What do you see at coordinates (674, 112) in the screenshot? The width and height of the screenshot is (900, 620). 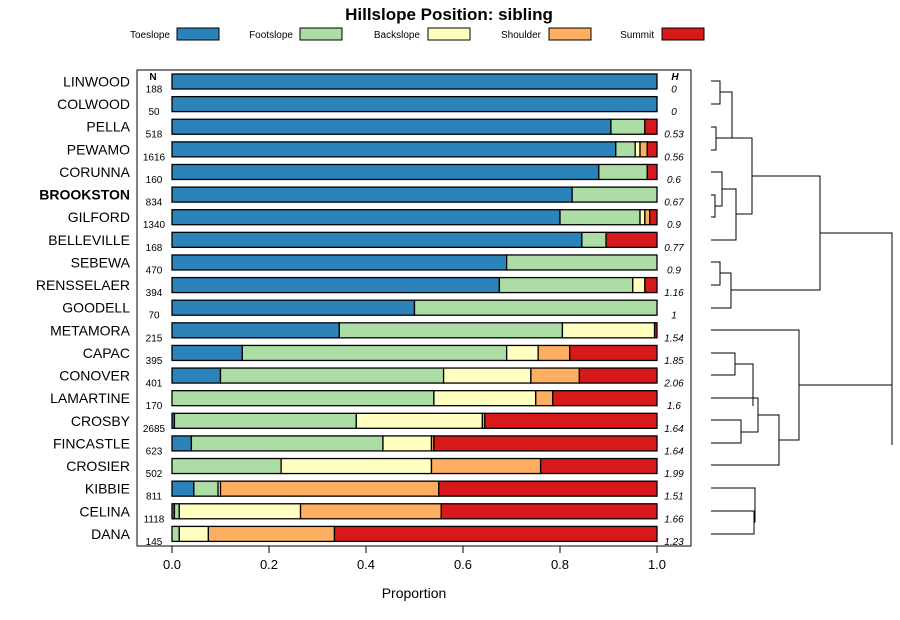 I see `entropy-value: 0` at bounding box center [674, 112].